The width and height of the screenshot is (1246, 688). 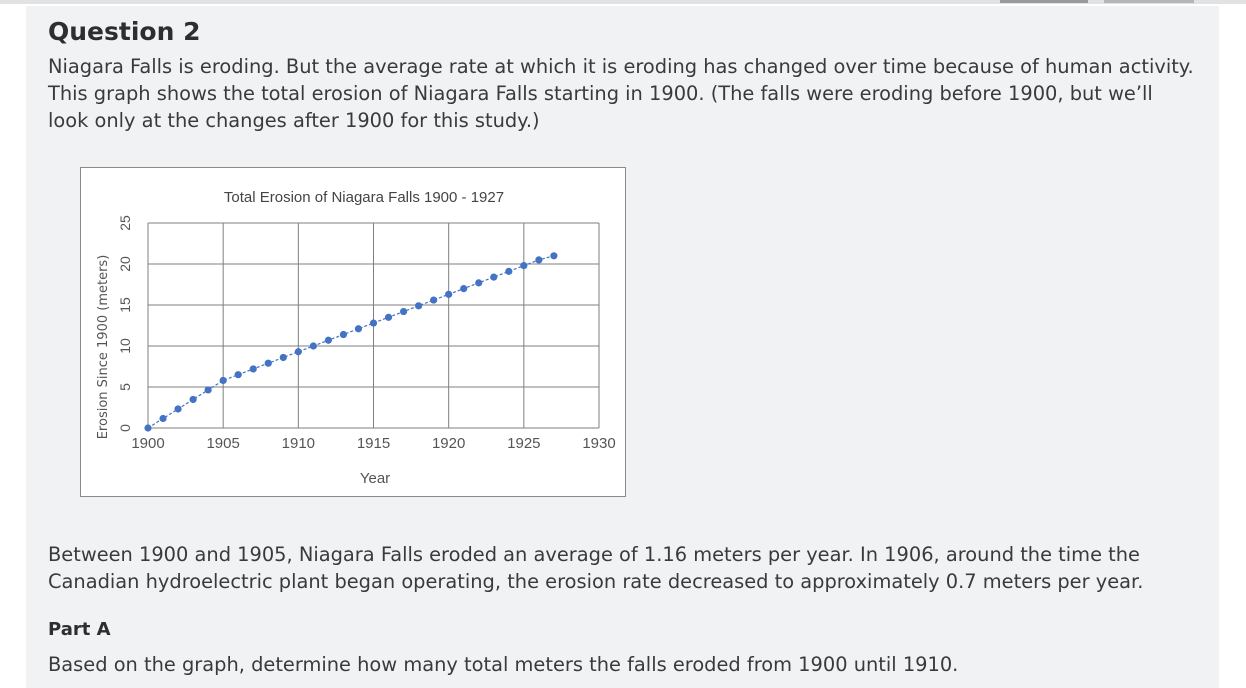 What do you see at coordinates (375, 478) in the screenshot?
I see `x-axis-label: Year` at bounding box center [375, 478].